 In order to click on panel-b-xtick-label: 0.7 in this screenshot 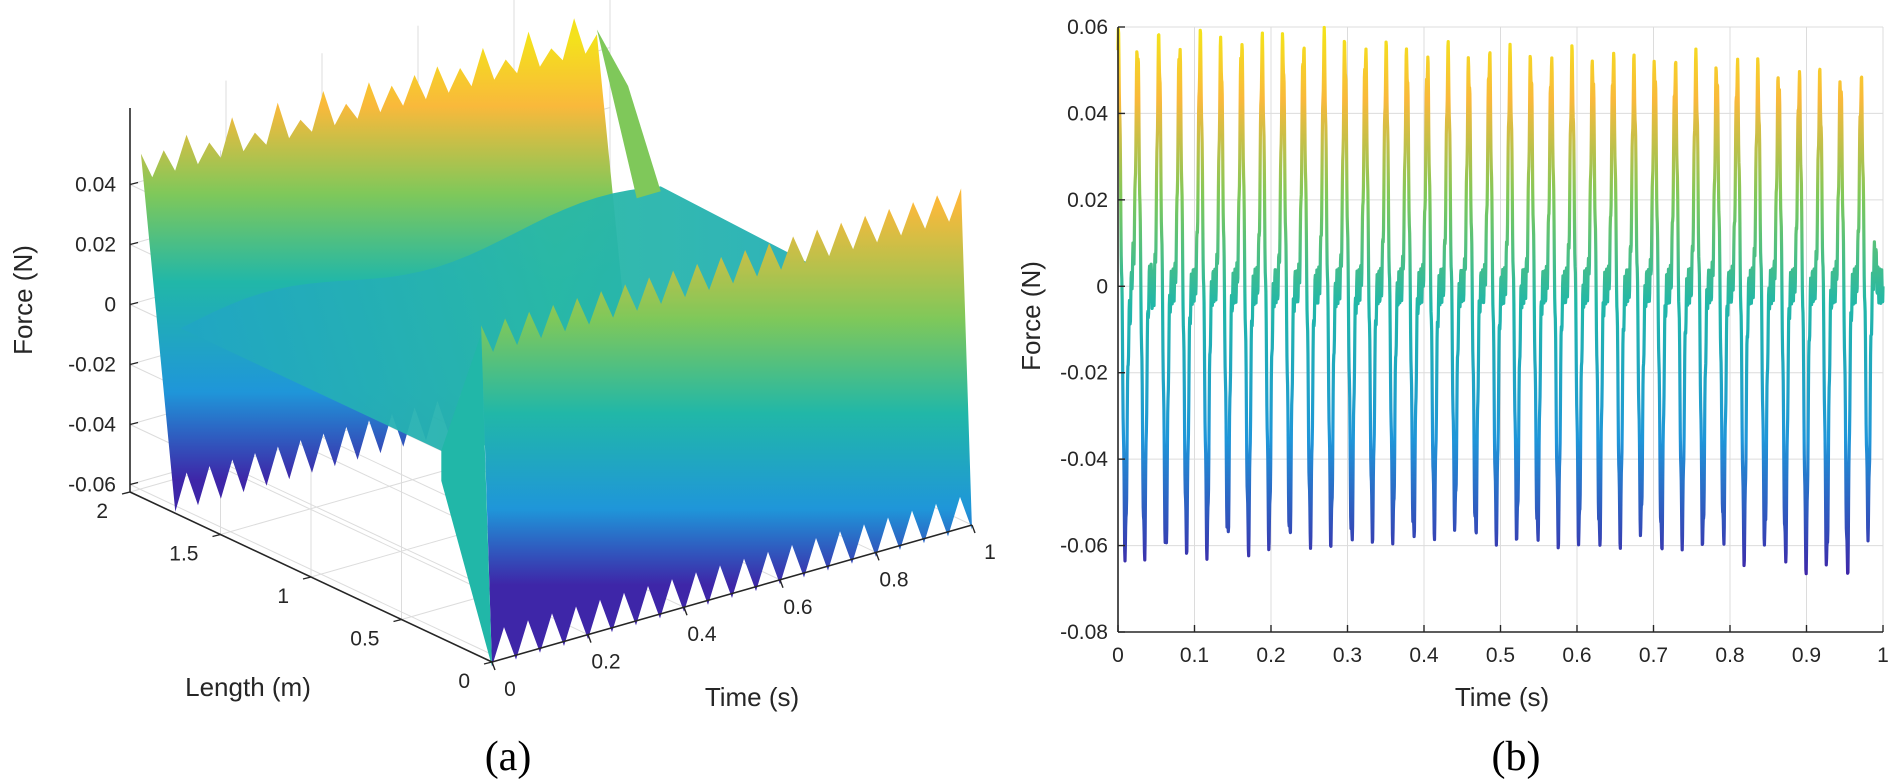, I will do `click(1653, 655)`.